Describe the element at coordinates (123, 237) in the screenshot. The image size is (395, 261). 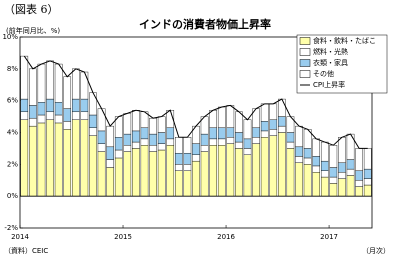
I see `x-tick-label: 2015` at that location.